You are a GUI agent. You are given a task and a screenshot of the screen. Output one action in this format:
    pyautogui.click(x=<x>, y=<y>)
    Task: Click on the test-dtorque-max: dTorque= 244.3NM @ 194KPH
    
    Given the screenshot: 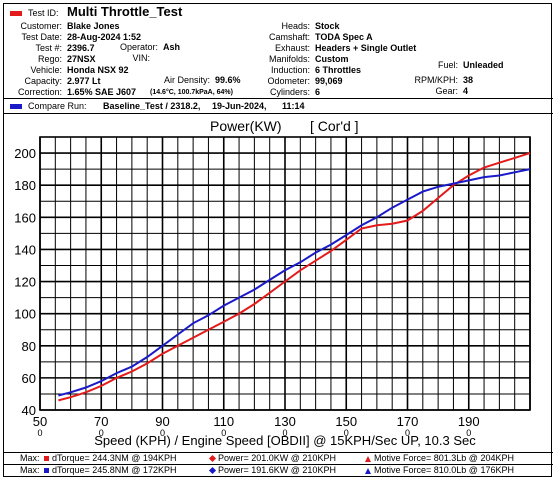 What is the action you would take?
    pyautogui.click(x=110, y=458)
    